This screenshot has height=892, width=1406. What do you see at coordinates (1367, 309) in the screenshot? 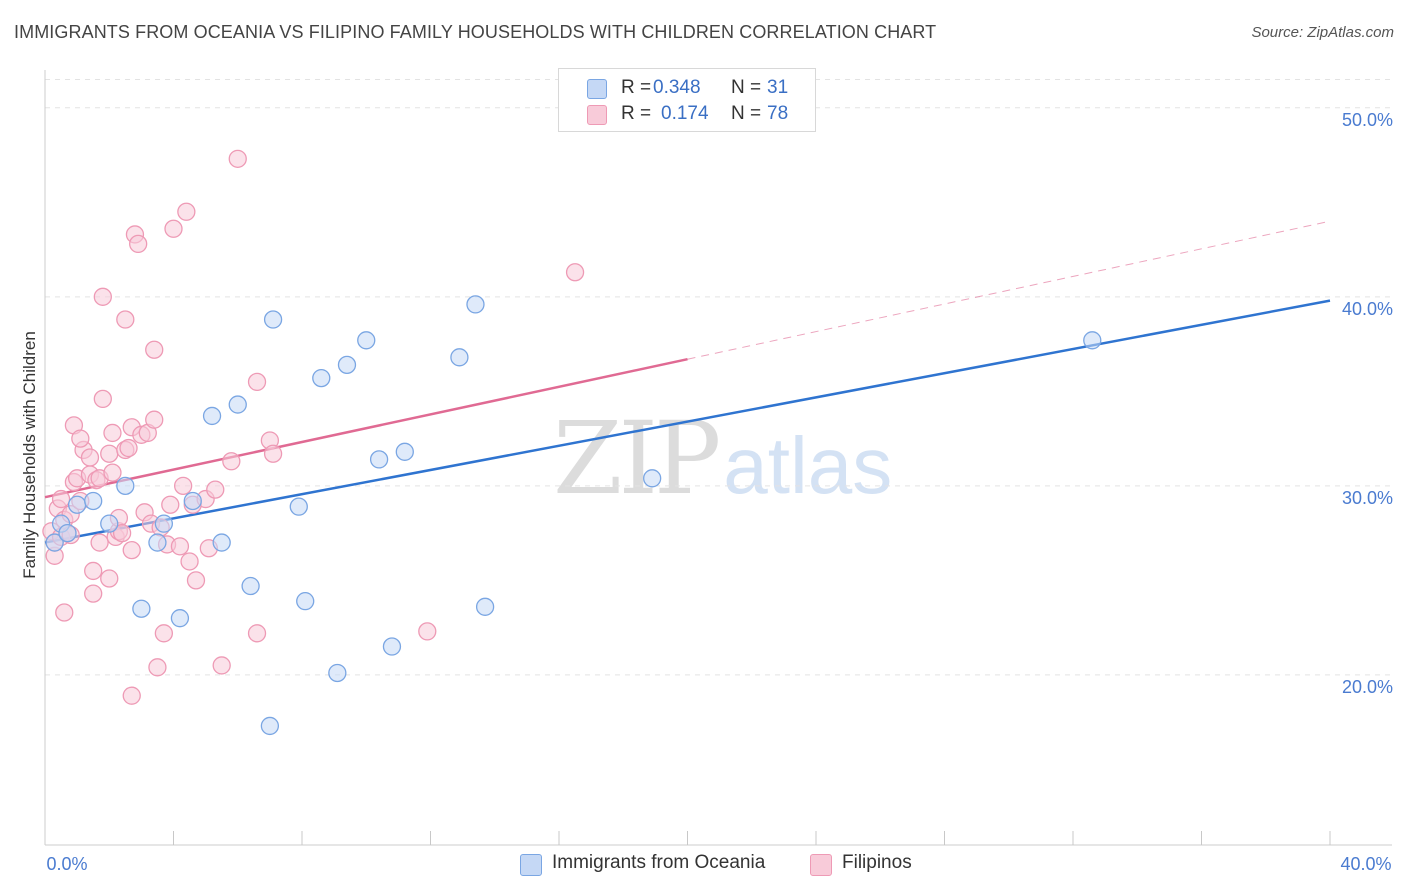
I see `y-tick-label: 40.0%` at bounding box center [1367, 309].